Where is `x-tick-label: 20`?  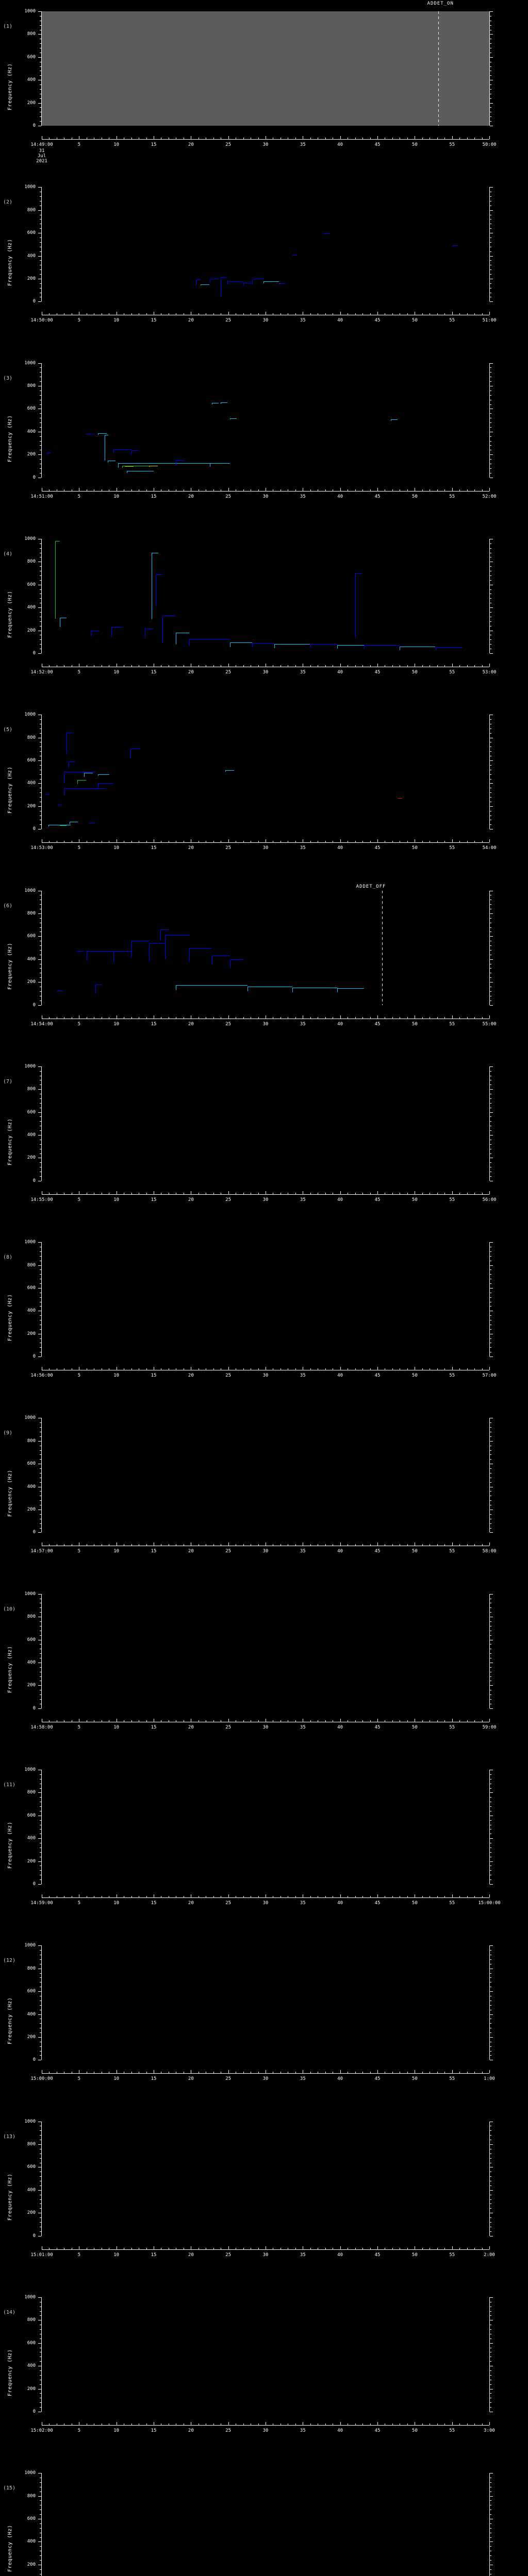
x-tick-label: 20 is located at coordinates (191, 1727).